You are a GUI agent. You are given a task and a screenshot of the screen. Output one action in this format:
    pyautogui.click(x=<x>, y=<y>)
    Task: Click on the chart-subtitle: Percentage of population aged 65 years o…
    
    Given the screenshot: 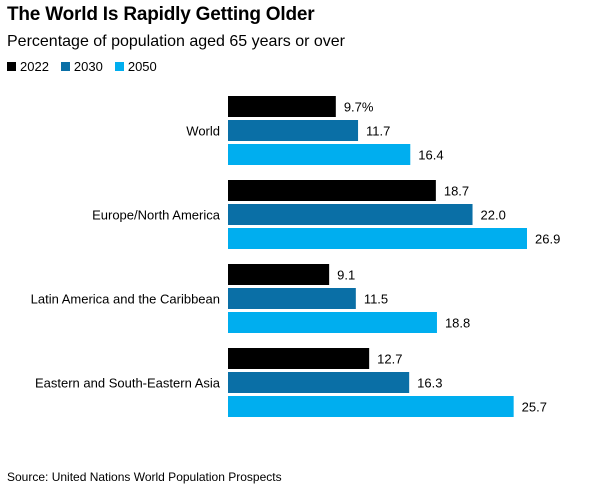 What is the action you would take?
    pyautogui.click(x=176, y=41)
    